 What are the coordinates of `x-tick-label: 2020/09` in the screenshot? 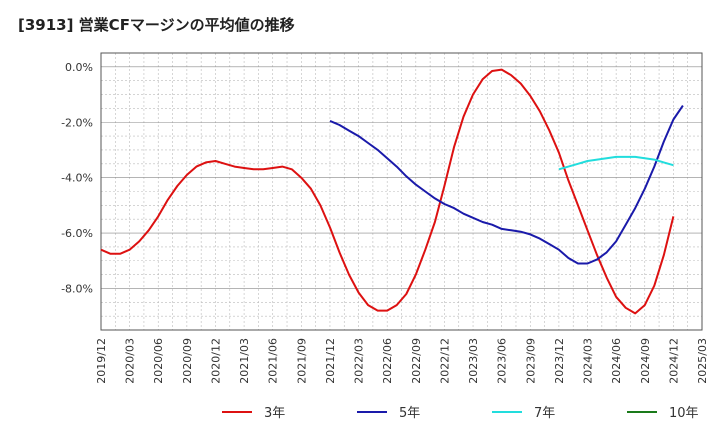 It's located at (187, 361).